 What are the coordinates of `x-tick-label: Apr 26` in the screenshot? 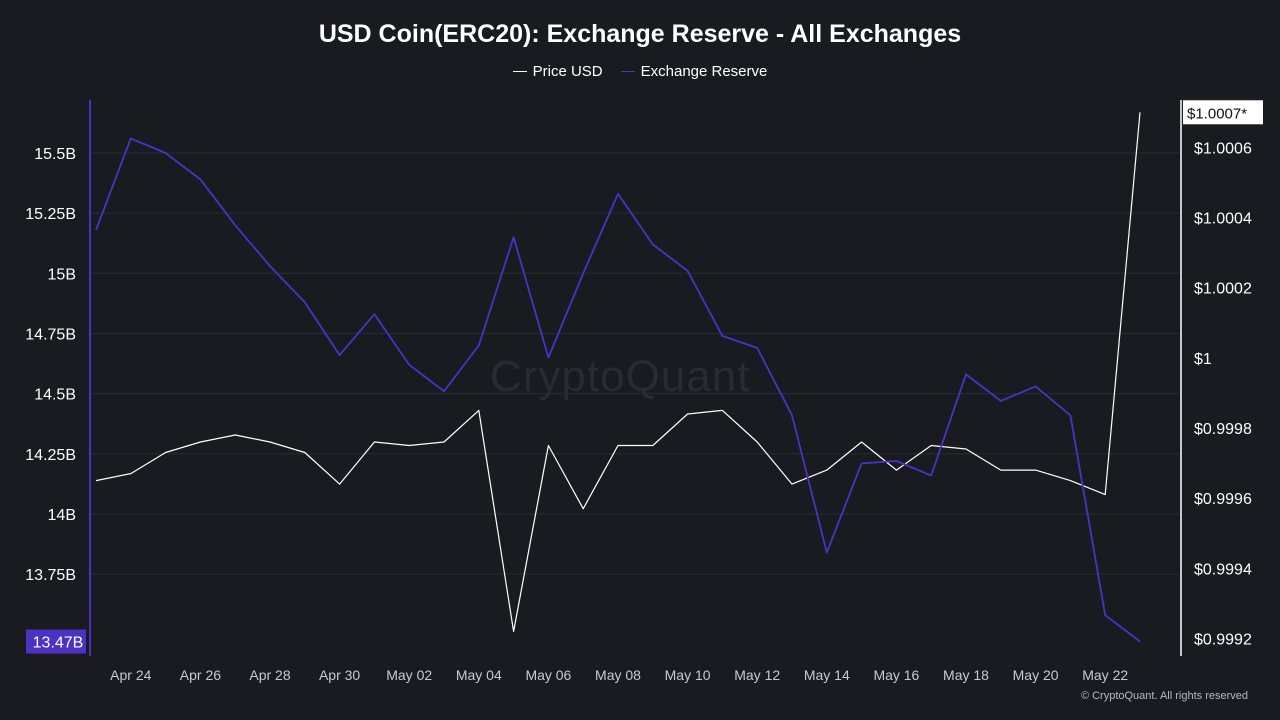 It's located at (200, 675).